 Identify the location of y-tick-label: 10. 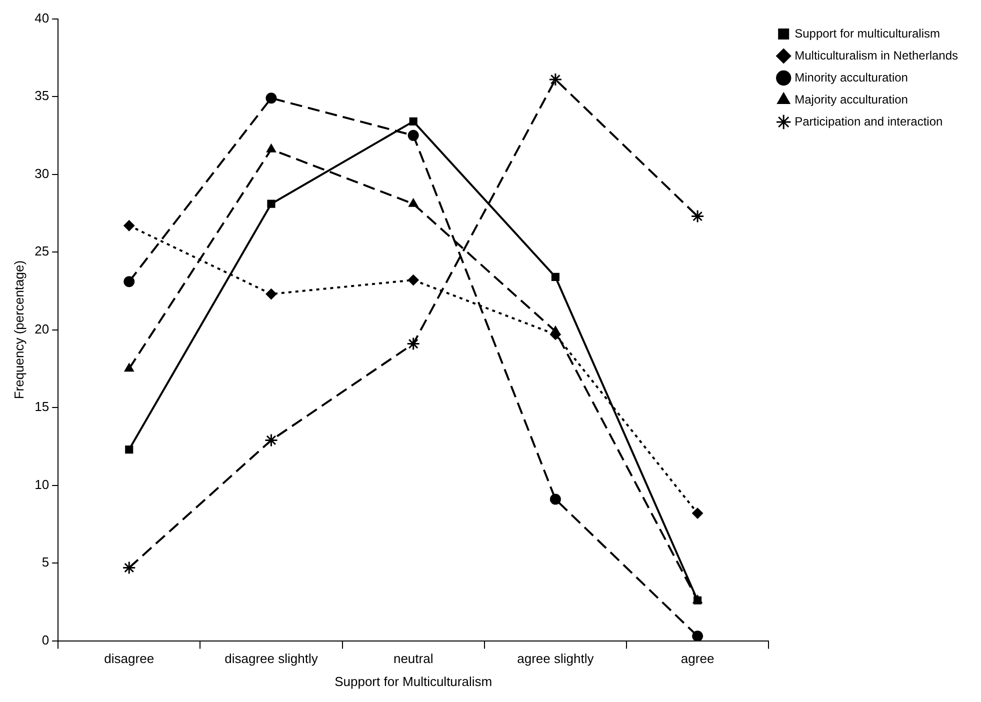
(42, 484).